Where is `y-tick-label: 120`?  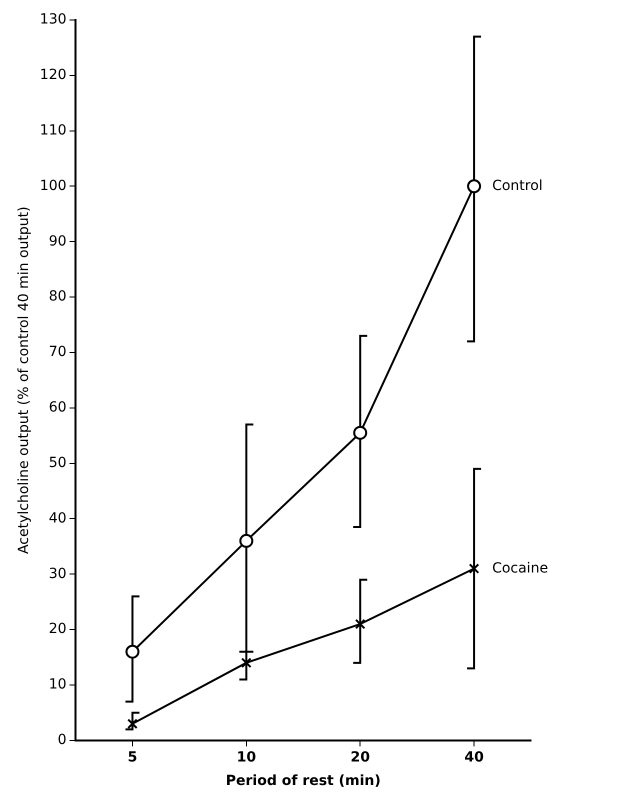
y-tick-label: 120 is located at coordinates (53, 75).